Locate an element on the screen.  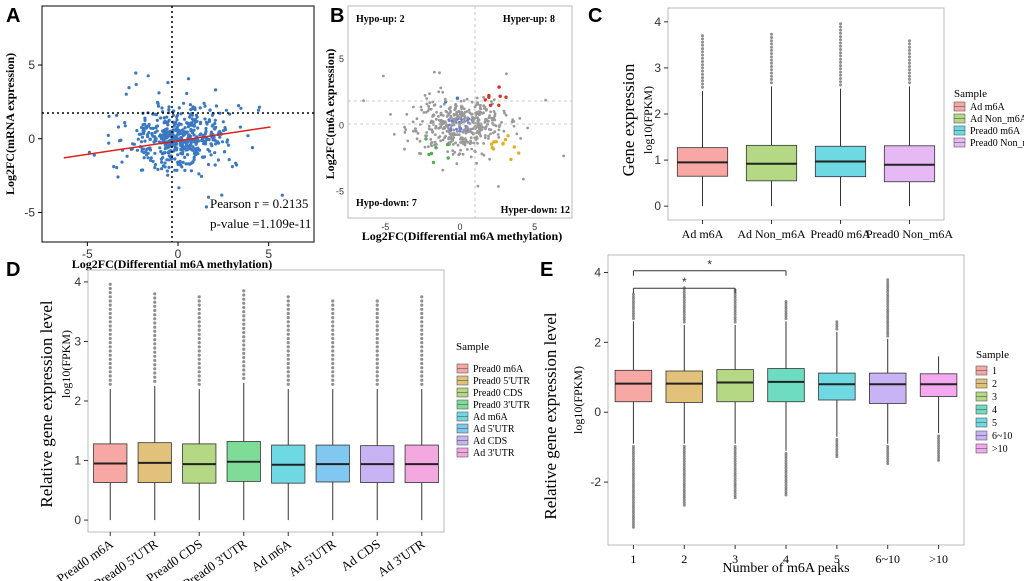
panel-d-legend-label: Pread0 CDS is located at coordinates (498, 393).